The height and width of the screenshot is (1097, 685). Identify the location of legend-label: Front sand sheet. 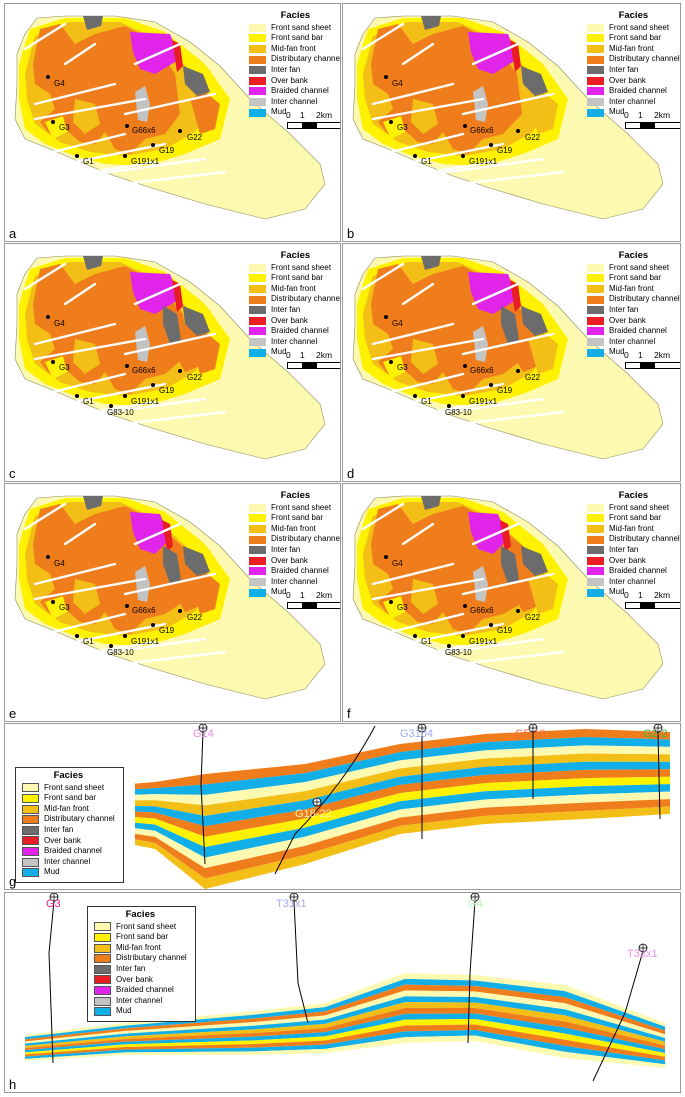
(639, 507).